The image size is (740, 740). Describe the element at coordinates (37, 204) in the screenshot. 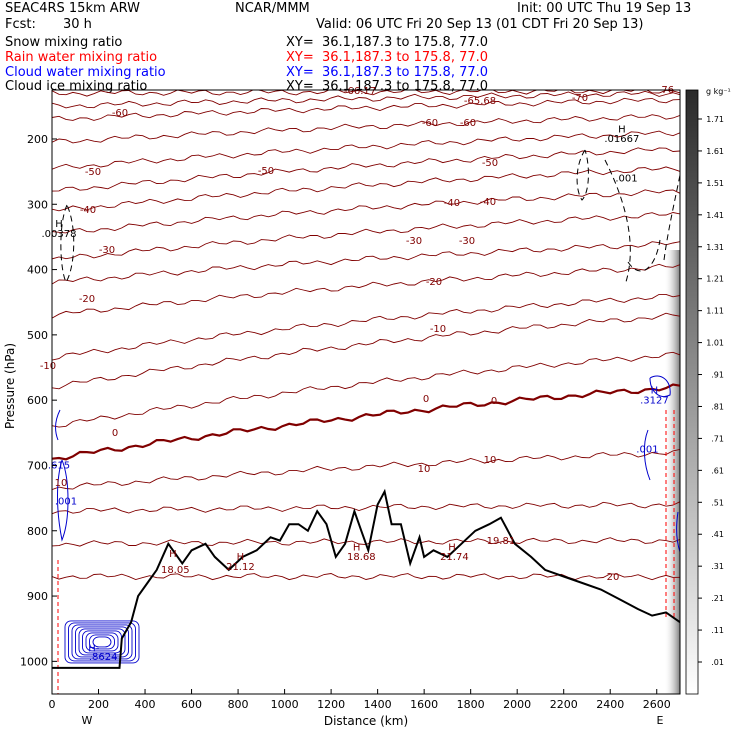

I see `y-tick-label: 300` at that location.